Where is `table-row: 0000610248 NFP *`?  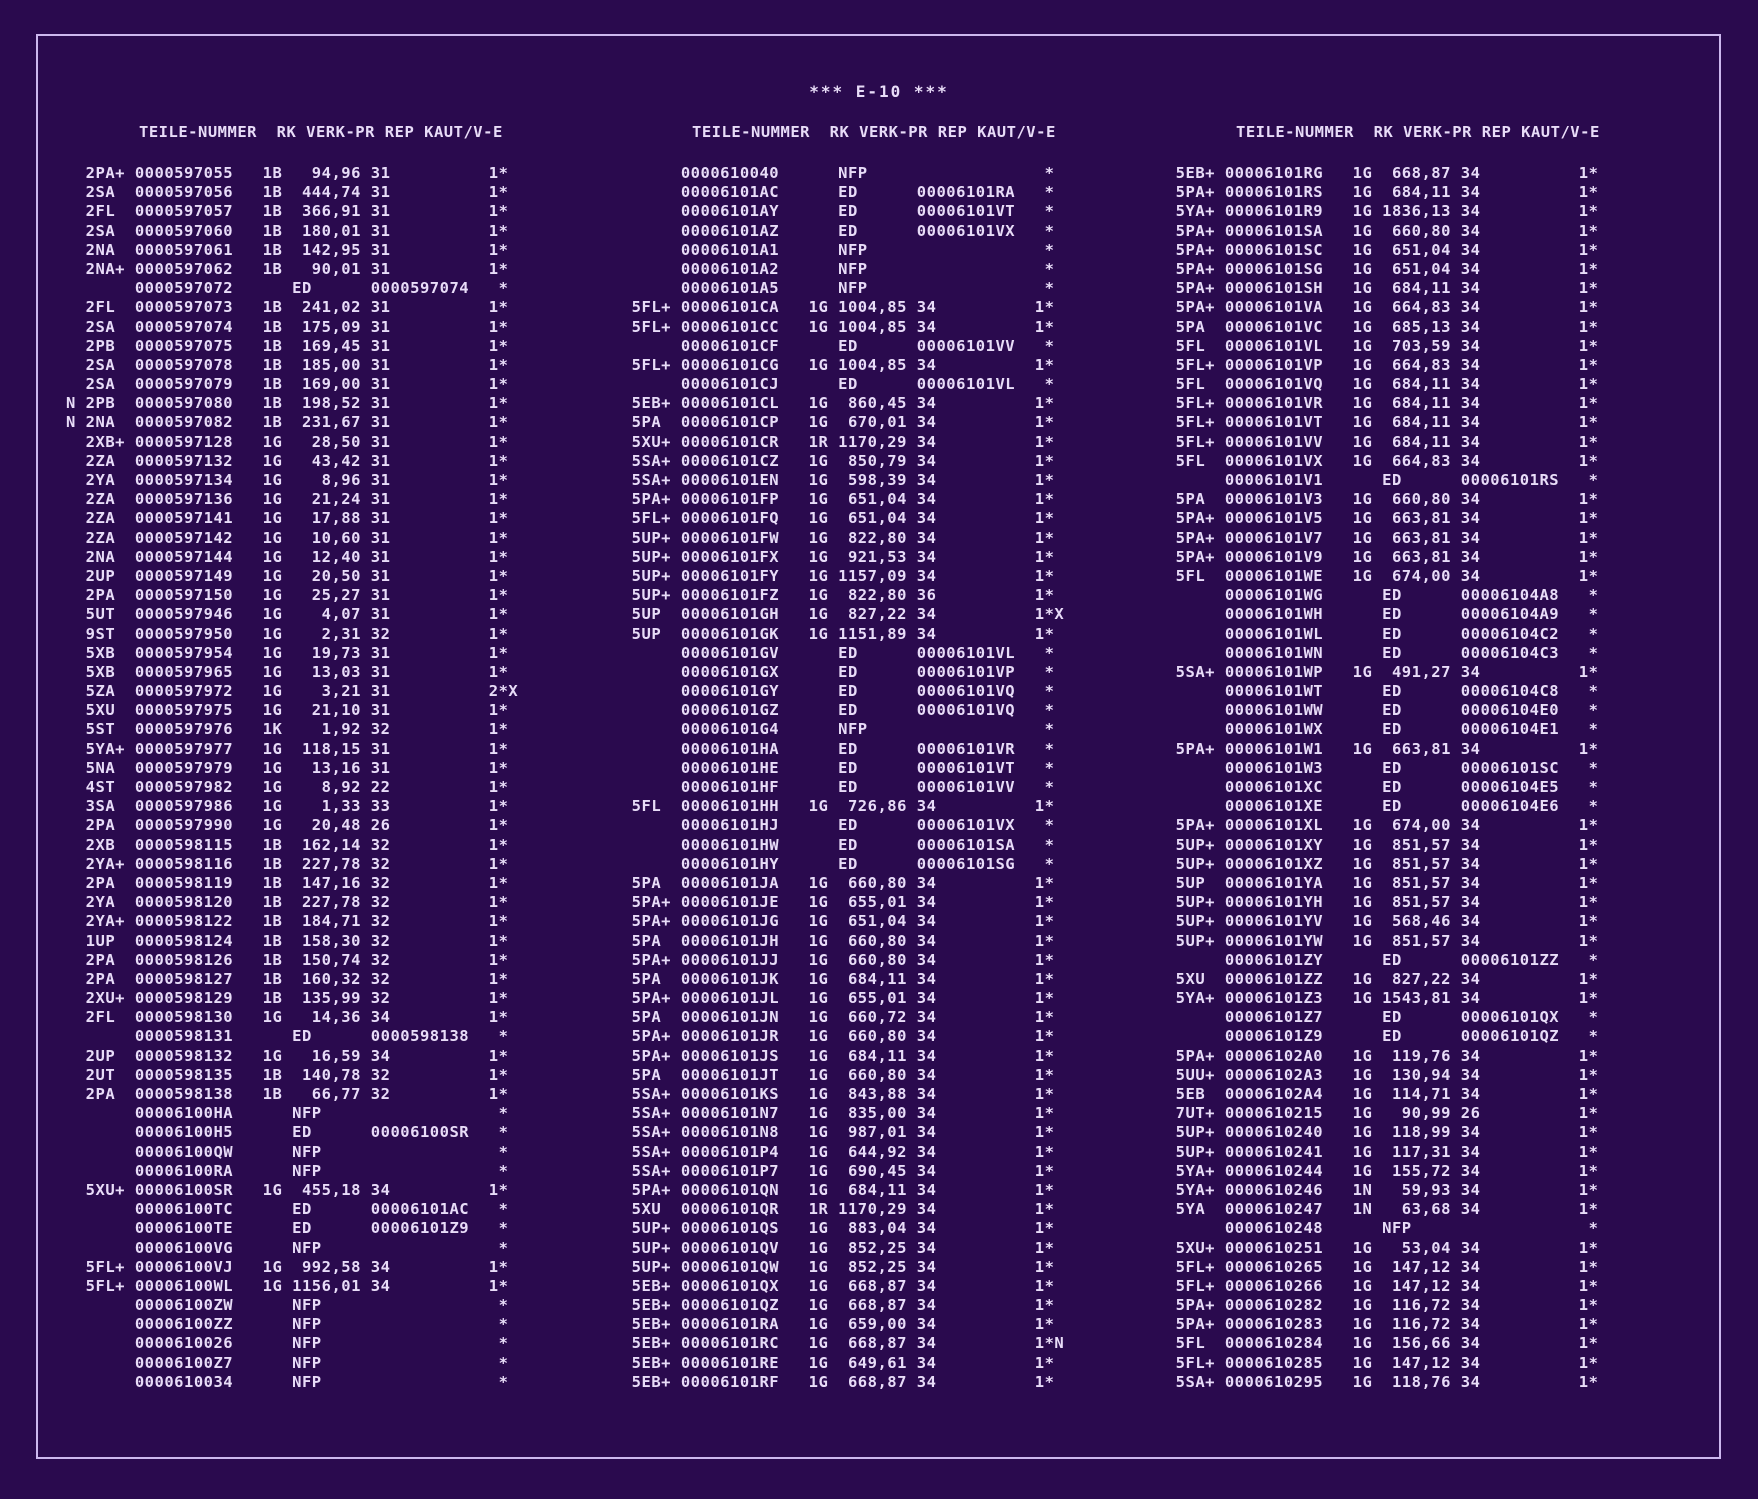
table-row: 0000610248 NFP * is located at coordinates (1377, 1228).